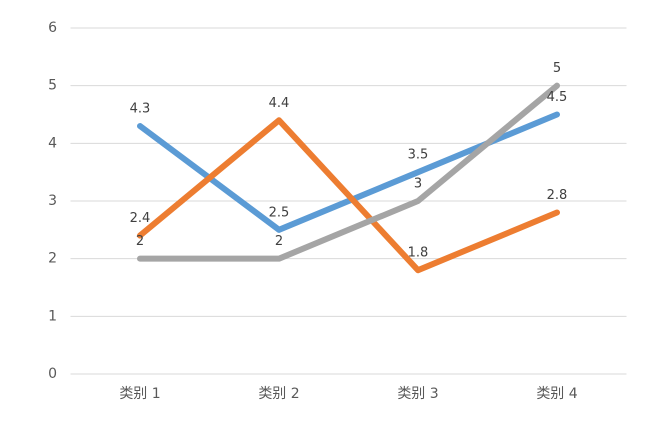  What do you see at coordinates (556, 394) in the screenshot?
I see `x-tick-label: 类别 4` at bounding box center [556, 394].